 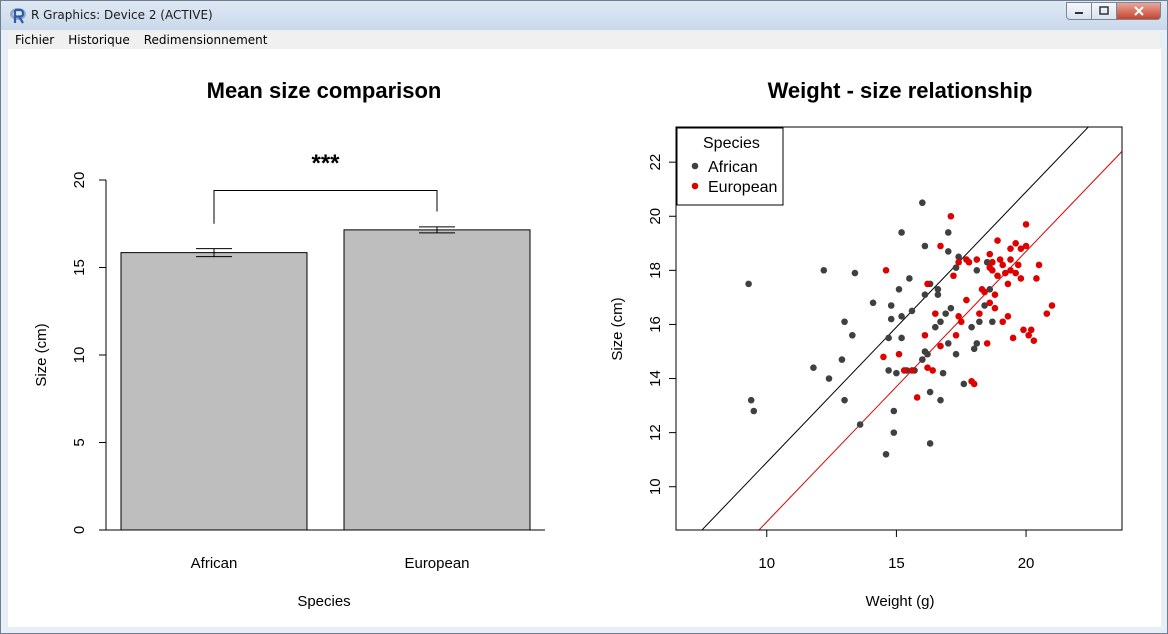 I want to click on scatter-y-axis-label: Size (cm), so click(x=617, y=328).